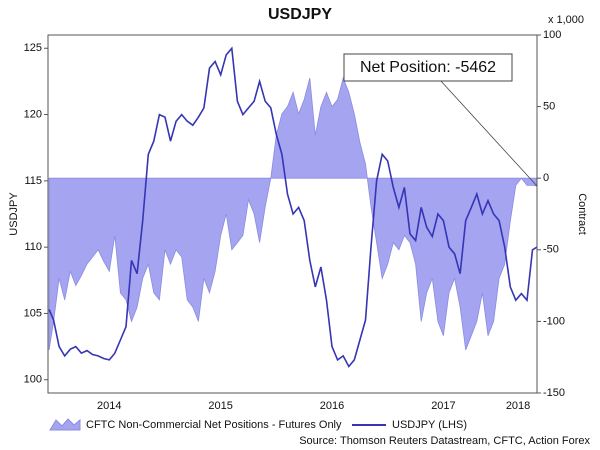 The image size is (600, 450). What do you see at coordinates (33, 313) in the screenshot?
I see `y-tick-label: 105` at bounding box center [33, 313].